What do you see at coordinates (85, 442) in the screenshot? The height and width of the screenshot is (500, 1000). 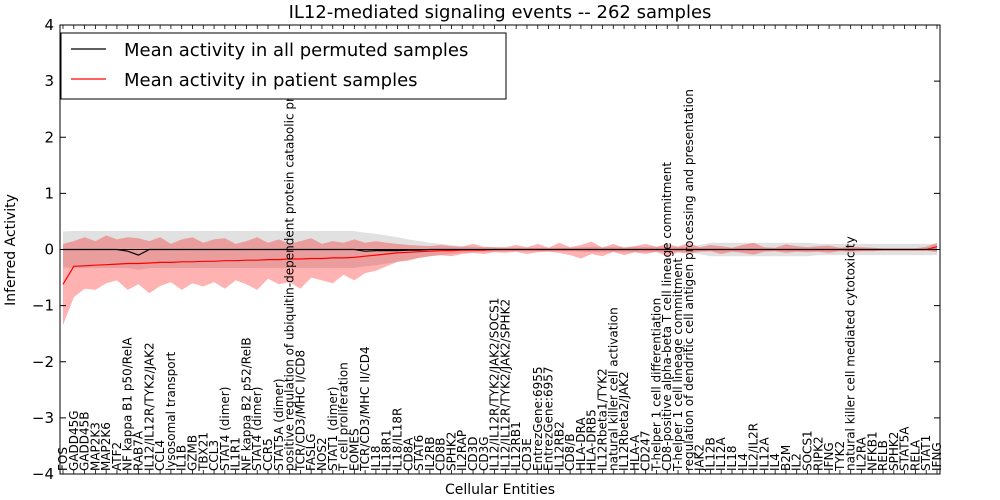 I see `x-tick-label: GADD45B` at bounding box center [85, 442].